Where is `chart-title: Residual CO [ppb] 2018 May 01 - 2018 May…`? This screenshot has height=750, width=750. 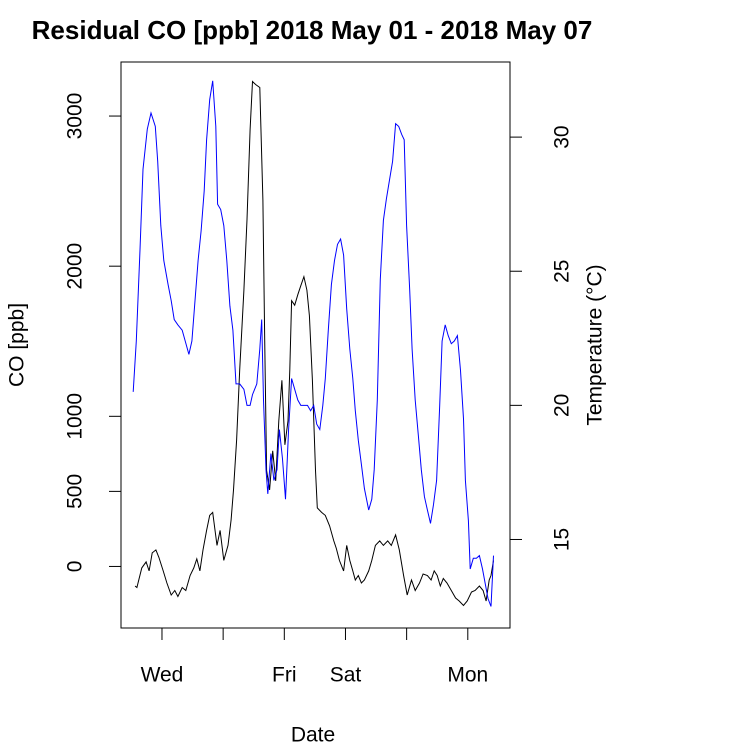 chart-title: Residual CO [ppb] 2018 May 01 - 2018 May… is located at coordinates (312, 30).